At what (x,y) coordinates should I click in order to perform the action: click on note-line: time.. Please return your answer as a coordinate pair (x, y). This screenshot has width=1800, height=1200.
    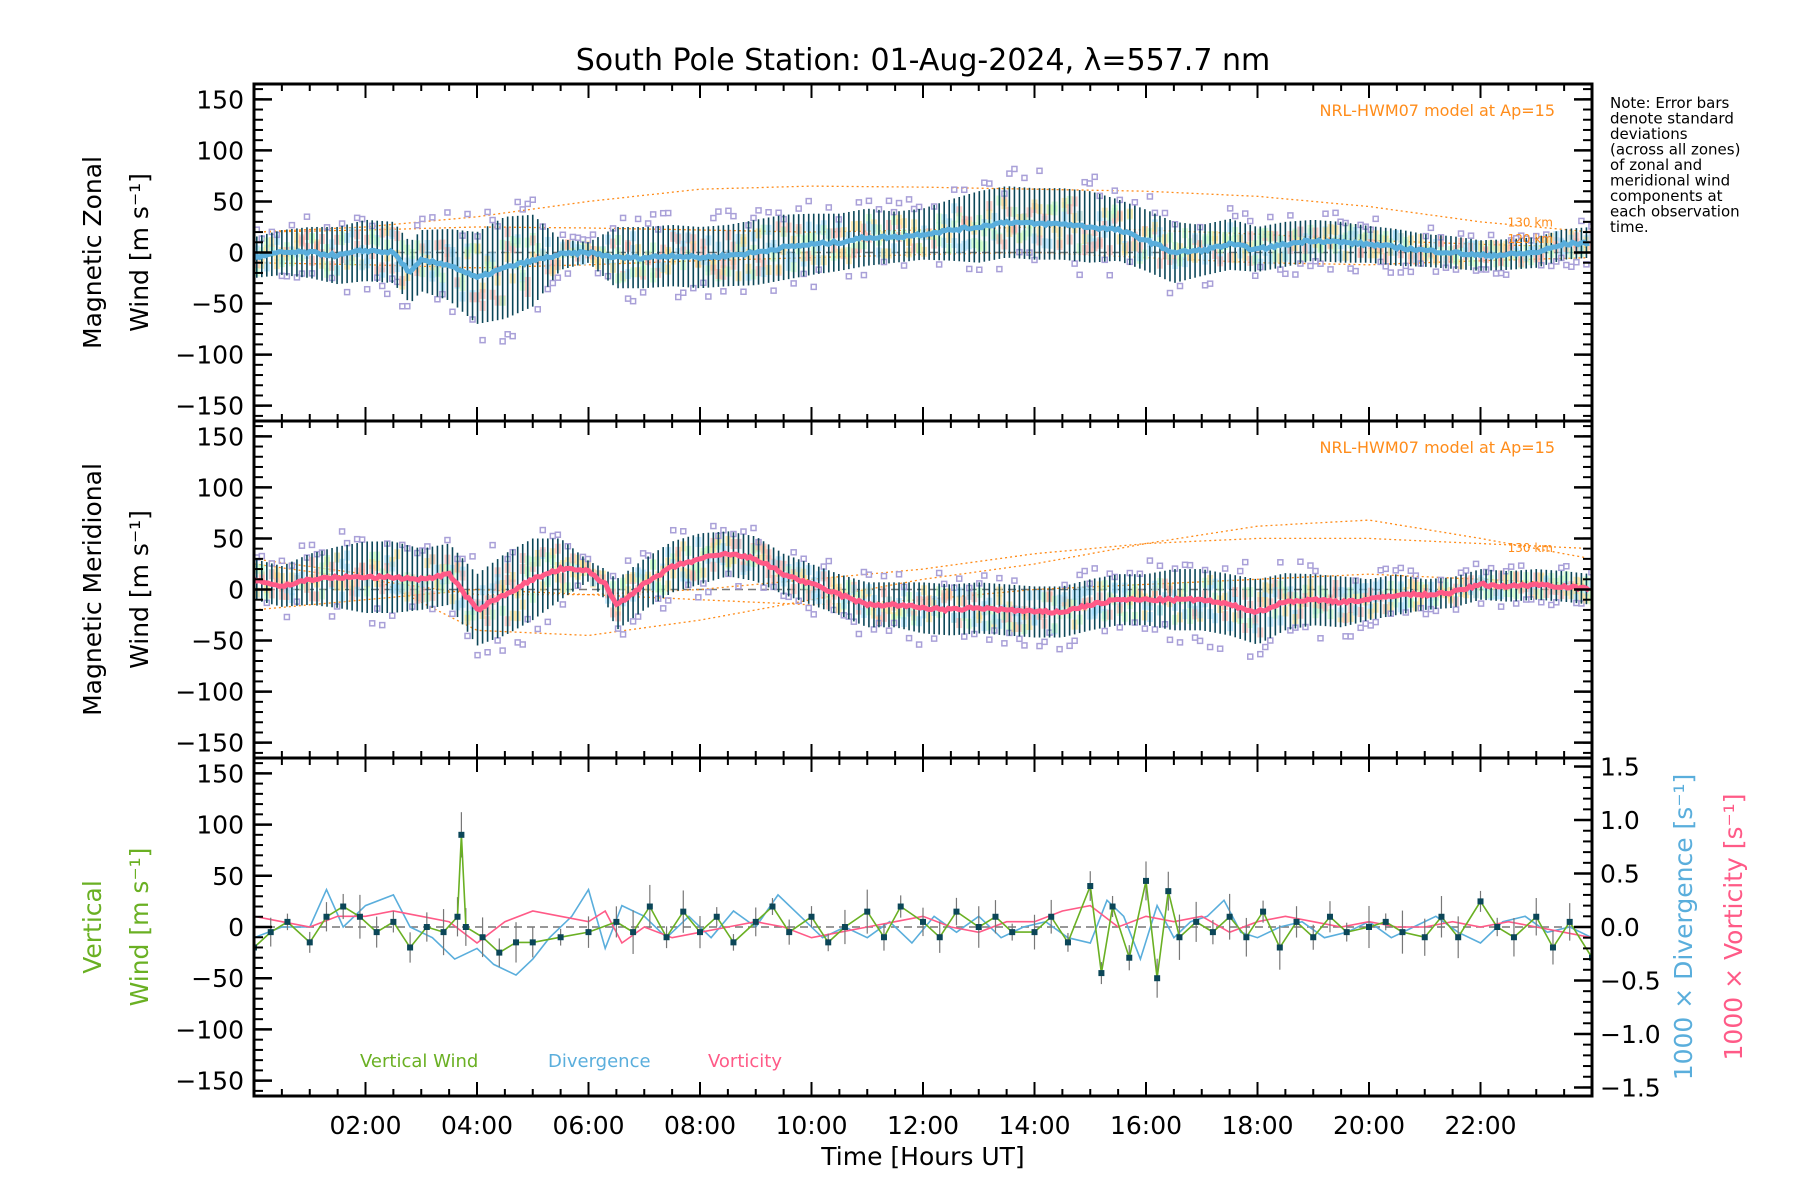
    Looking at the image, I should click on (1629, 227).